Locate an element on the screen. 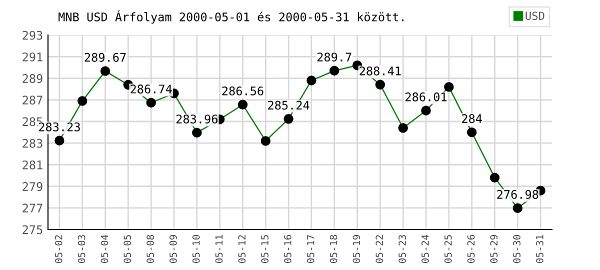  x-tick-label: 05-08 is located at coordinates (150, 248).